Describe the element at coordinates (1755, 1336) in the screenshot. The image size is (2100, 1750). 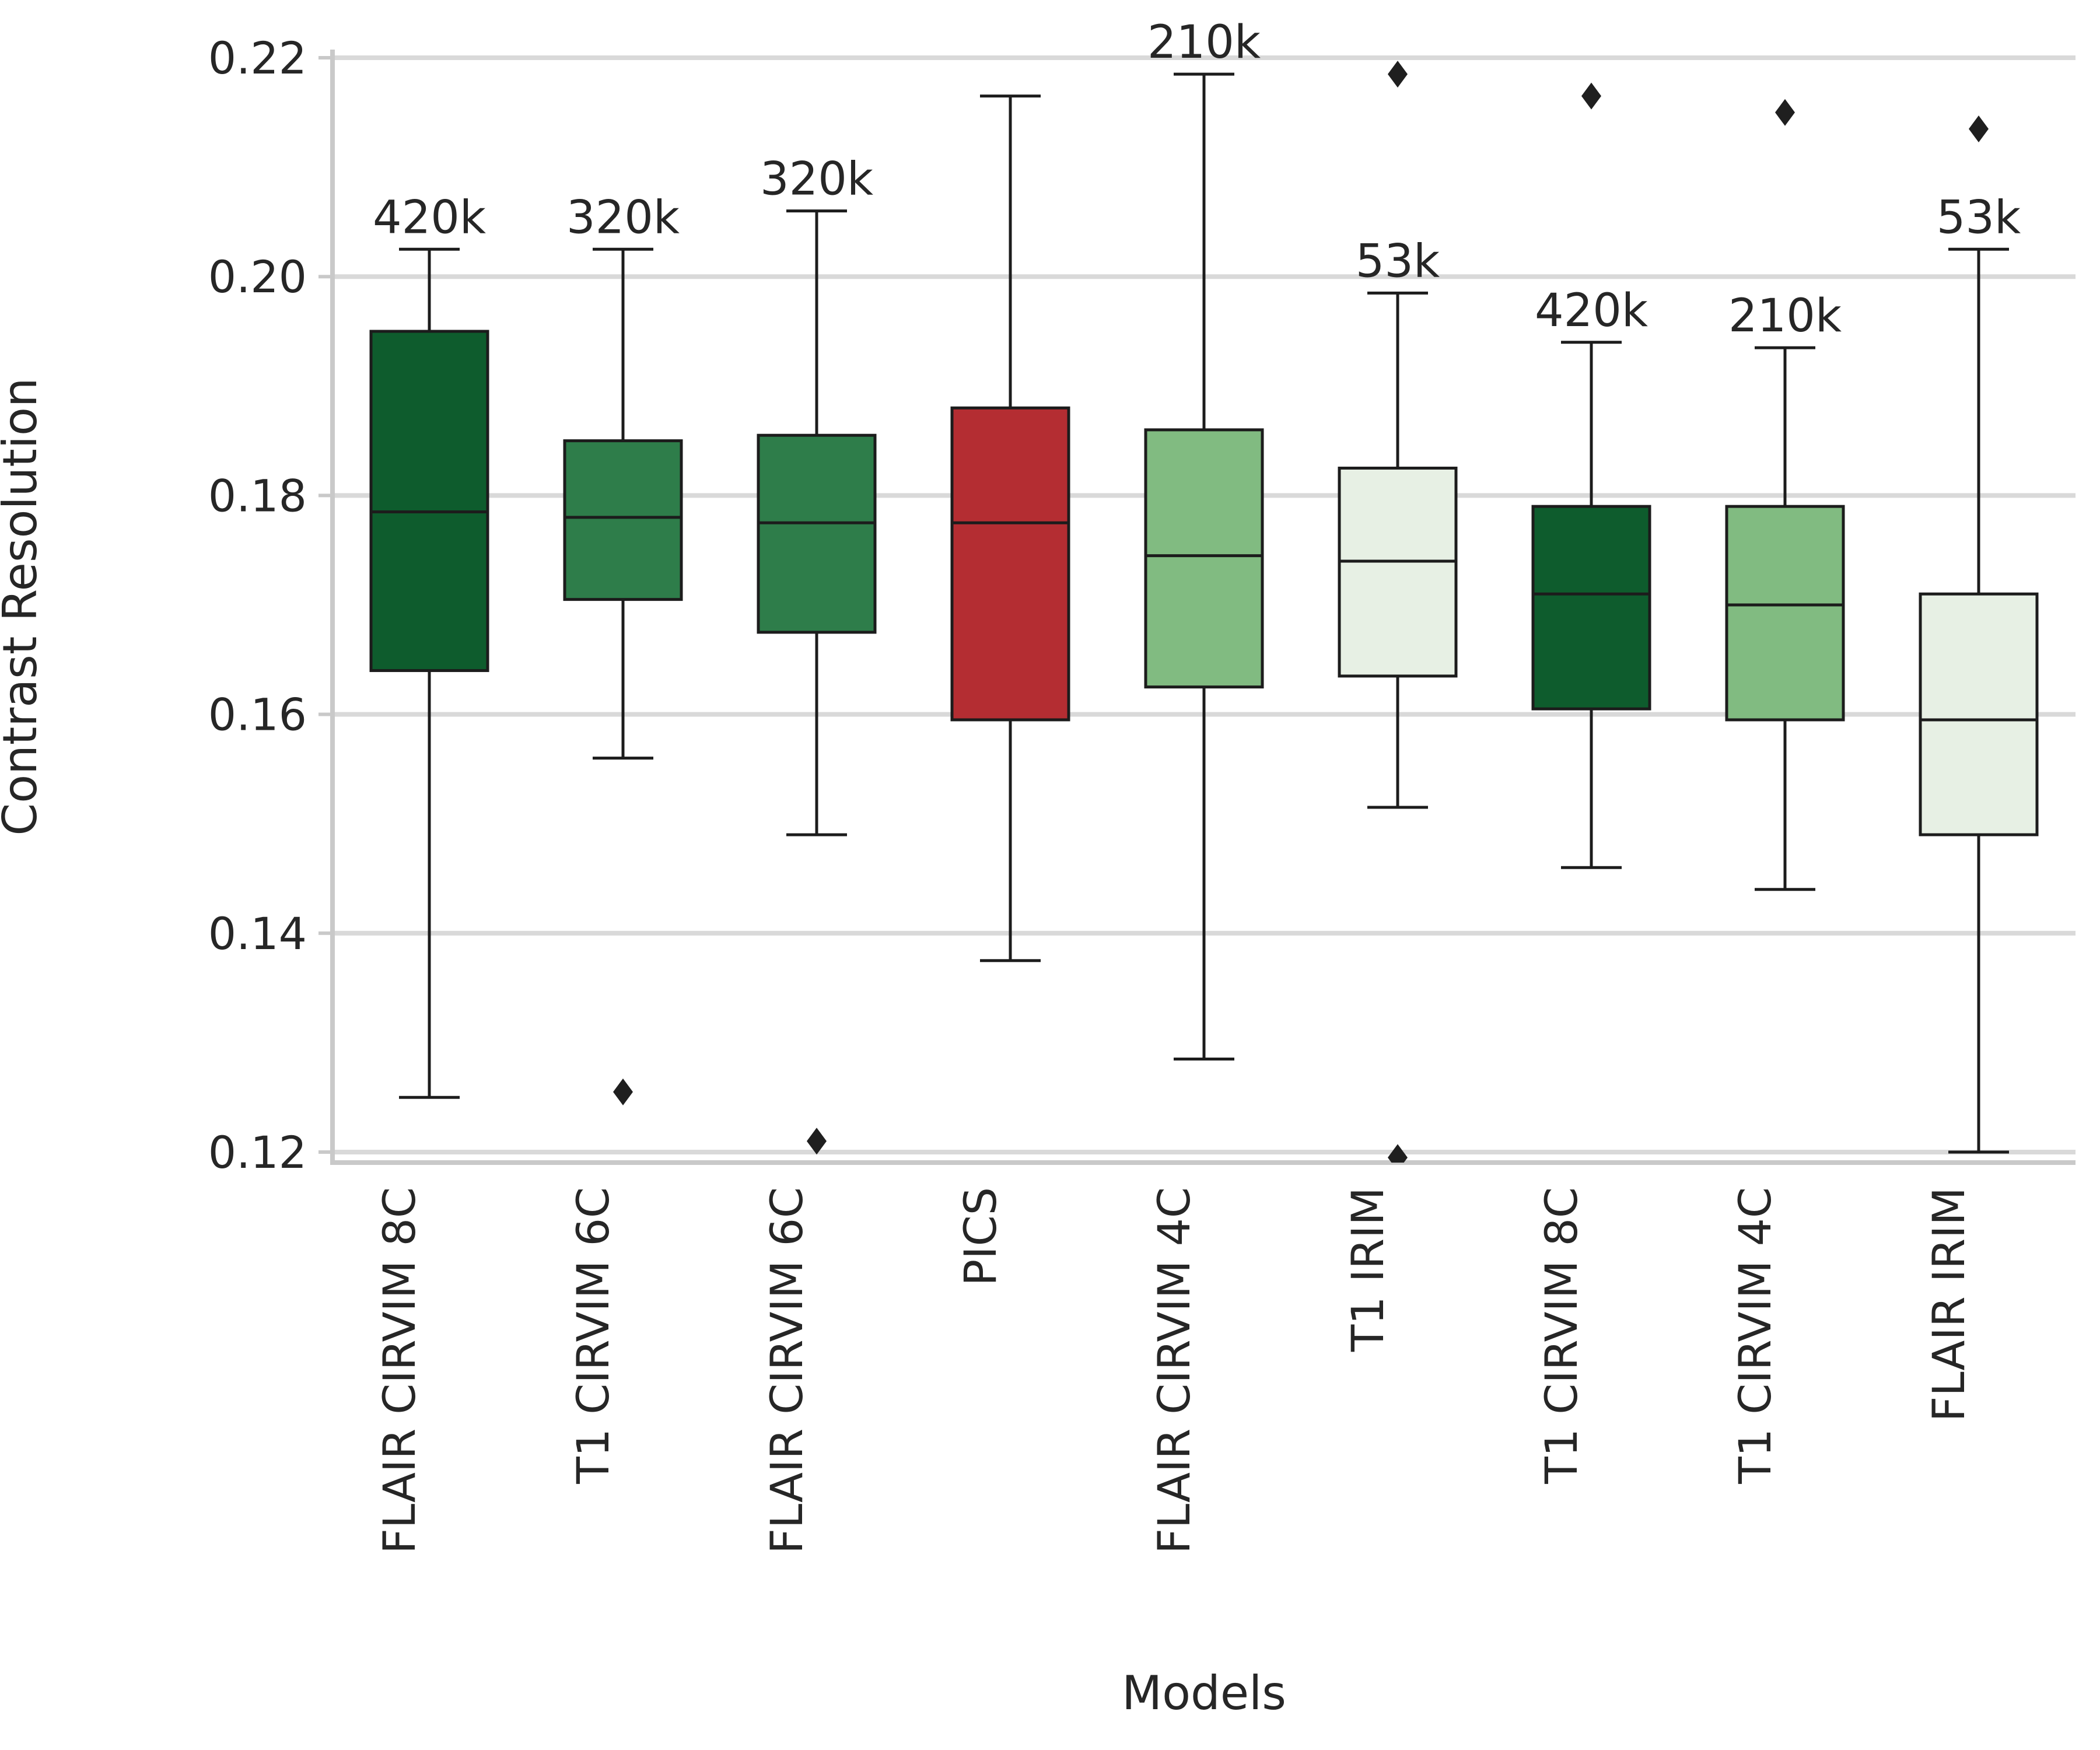
I see `x-tick-label: T1 CIRVIM 4C` at that location.